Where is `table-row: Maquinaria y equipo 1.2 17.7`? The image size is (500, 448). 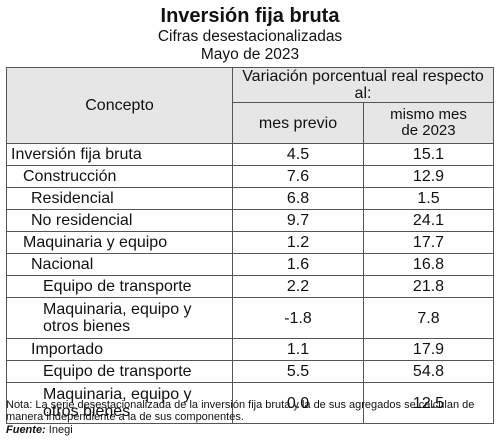
table-row: Maquinaria y equipo 1.2 17.7 is located at coordinates (250, 242).